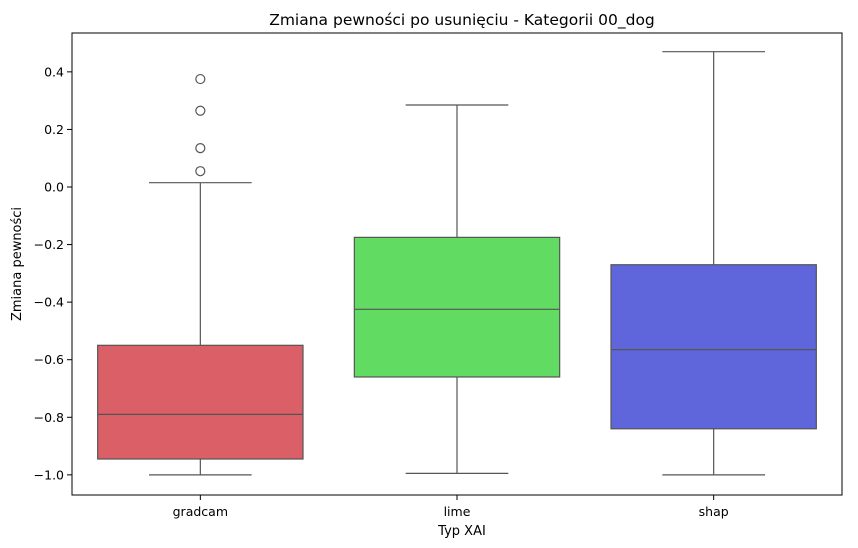 This screenshot has height=548, width=858. Describe the element at coordinates (457, 511) in the screenshot. I see `x-tick-label: lime` at that location.